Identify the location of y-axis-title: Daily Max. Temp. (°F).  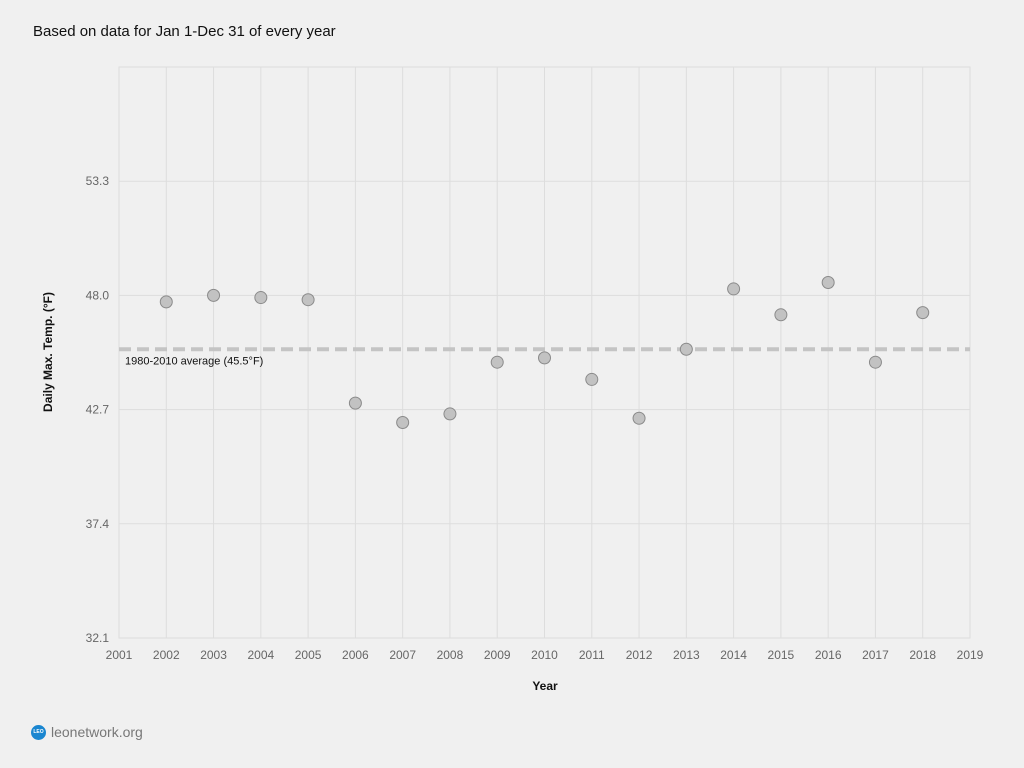
(48, 352).